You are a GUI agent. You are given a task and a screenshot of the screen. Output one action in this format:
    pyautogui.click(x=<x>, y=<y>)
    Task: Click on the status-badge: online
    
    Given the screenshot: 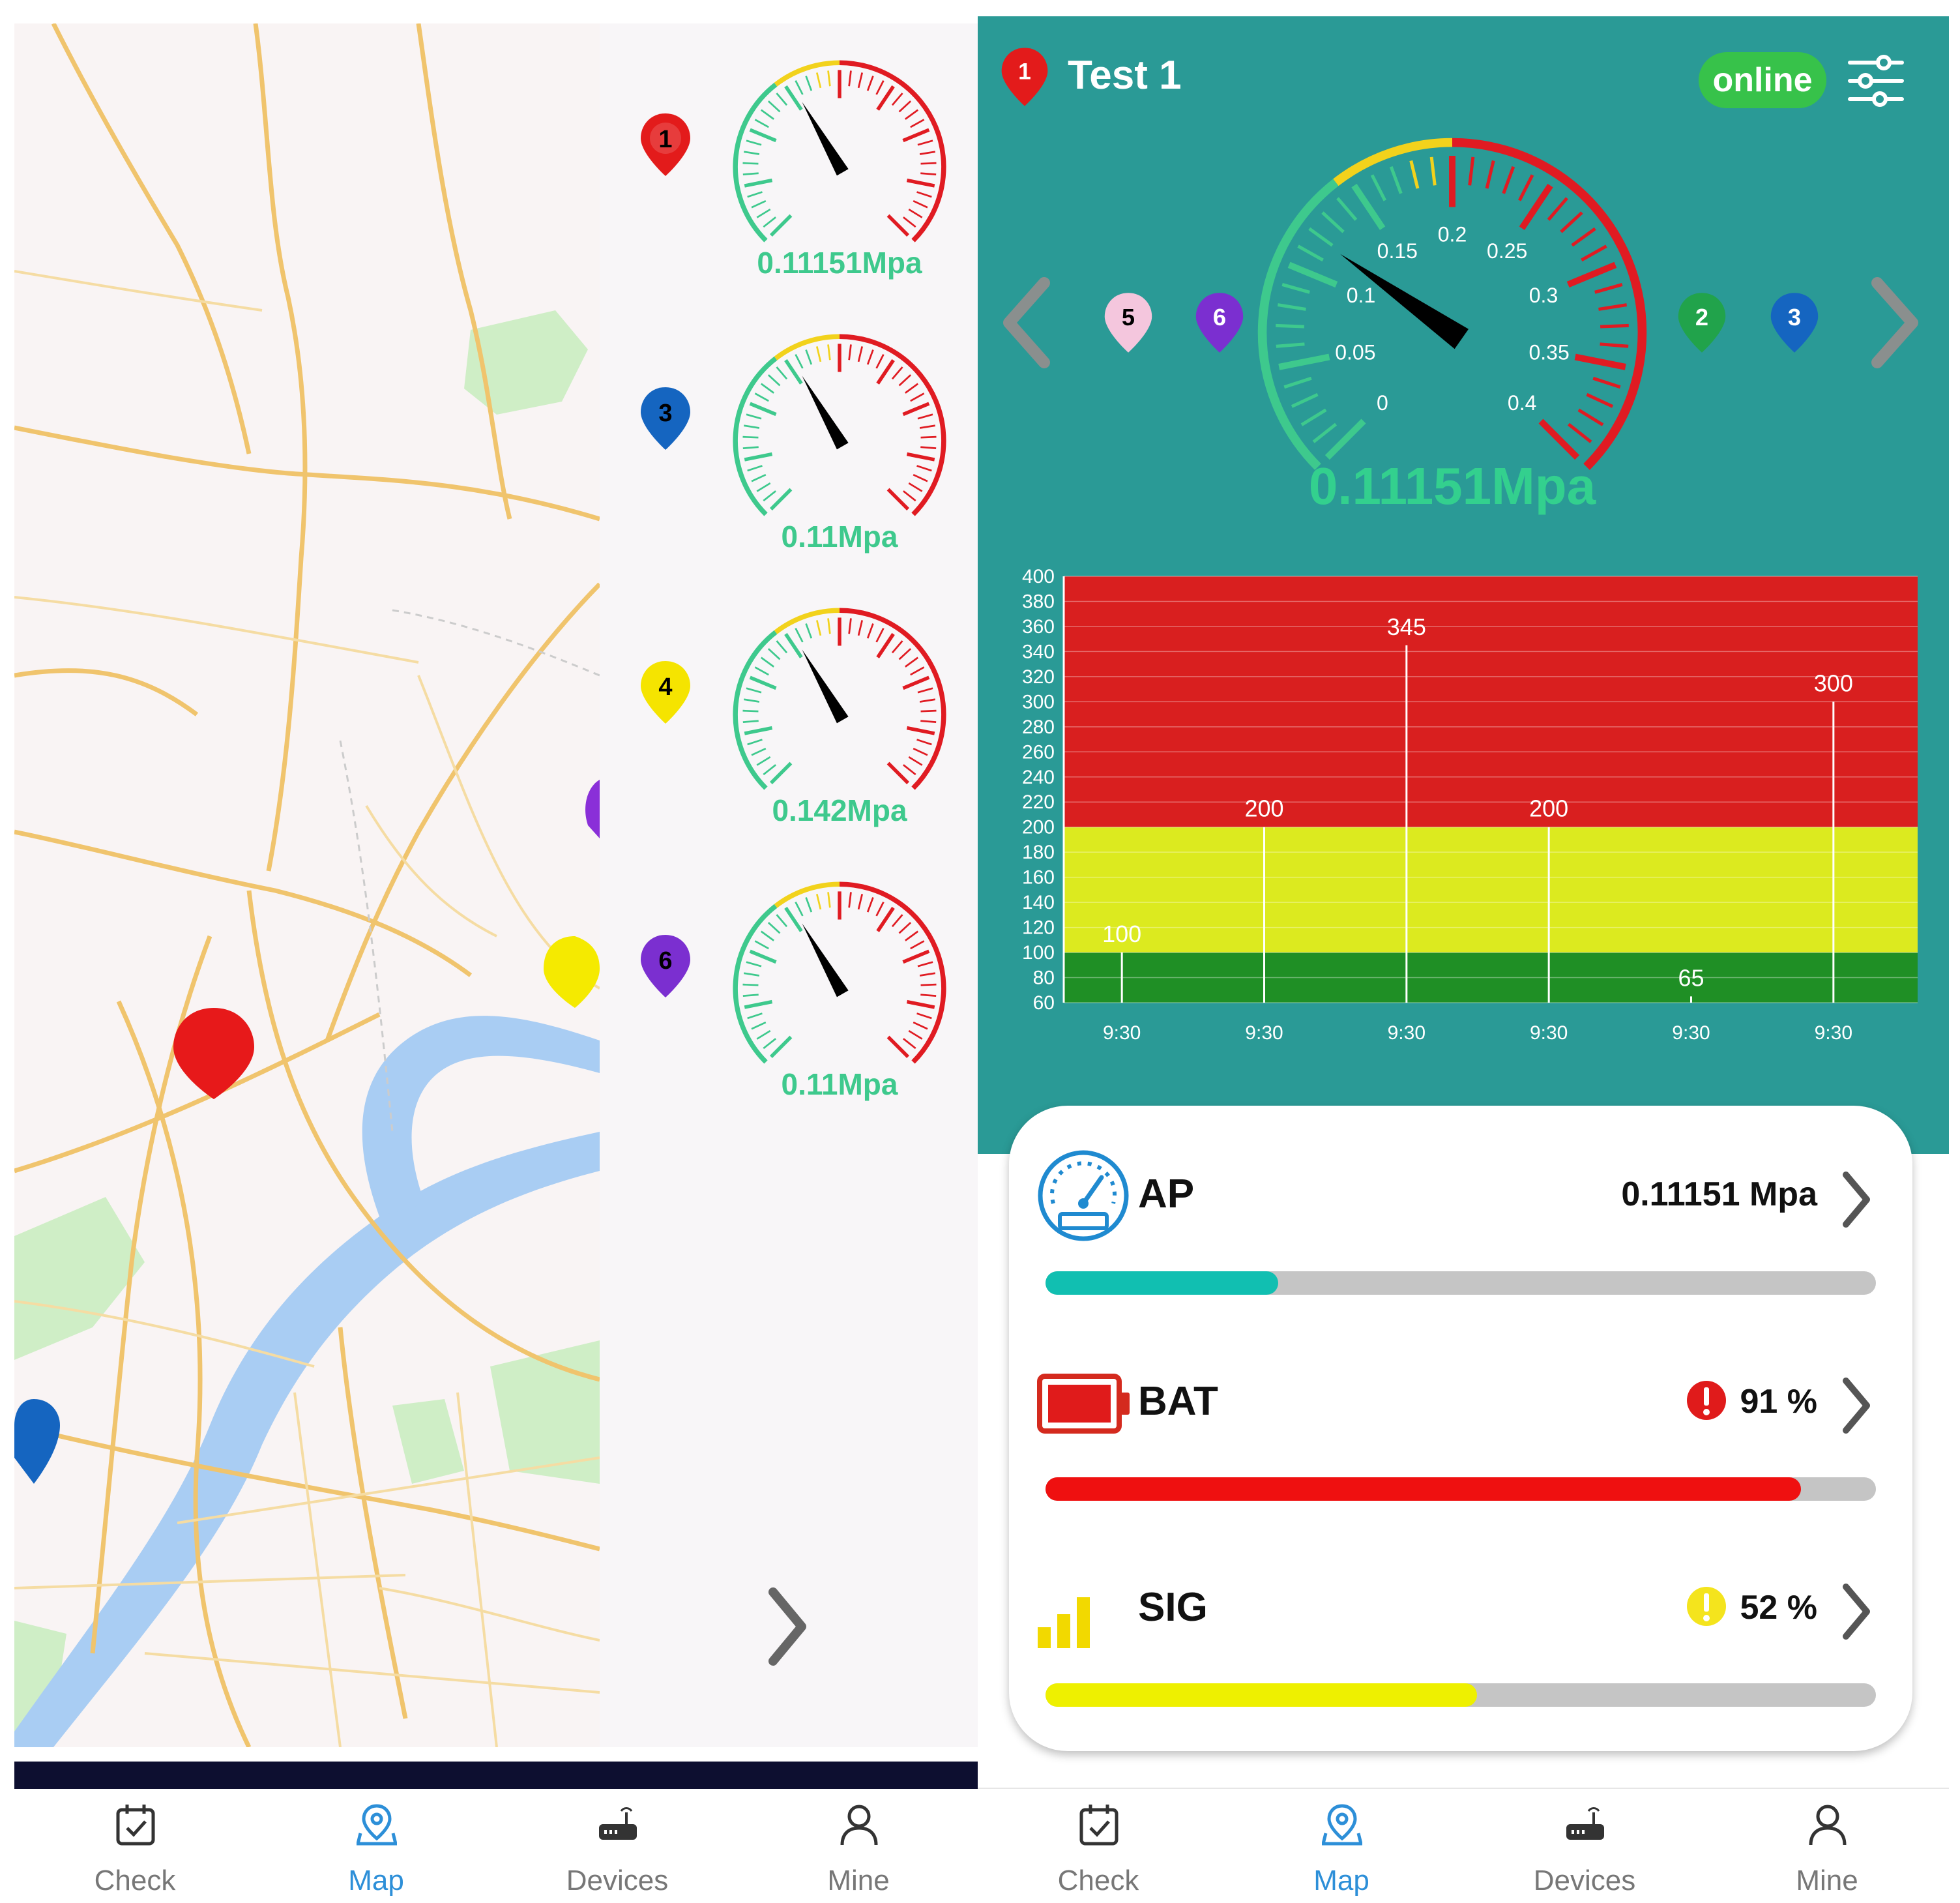 What is the action you would take?
    pyautogui.click(x=1762, y=80)
    